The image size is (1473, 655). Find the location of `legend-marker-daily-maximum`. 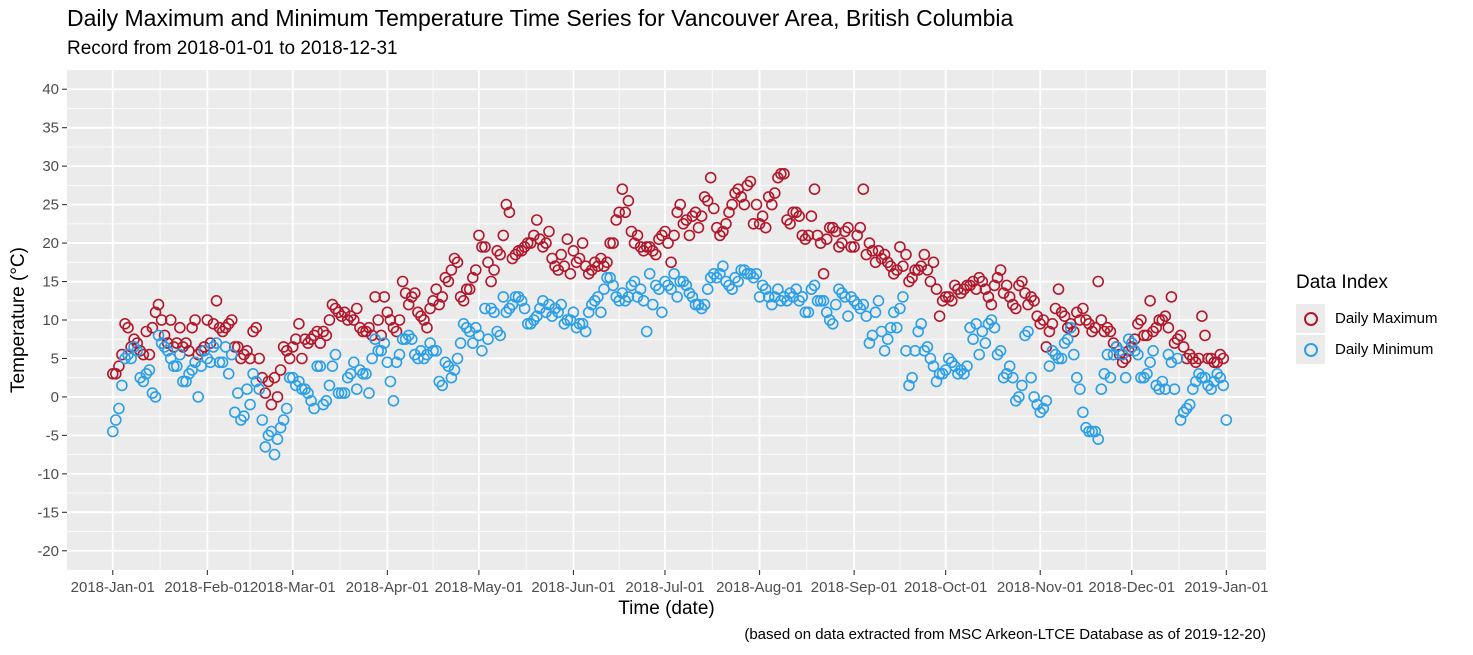

legend-marker-daily-maximum is located at coordinates (1311, 319).